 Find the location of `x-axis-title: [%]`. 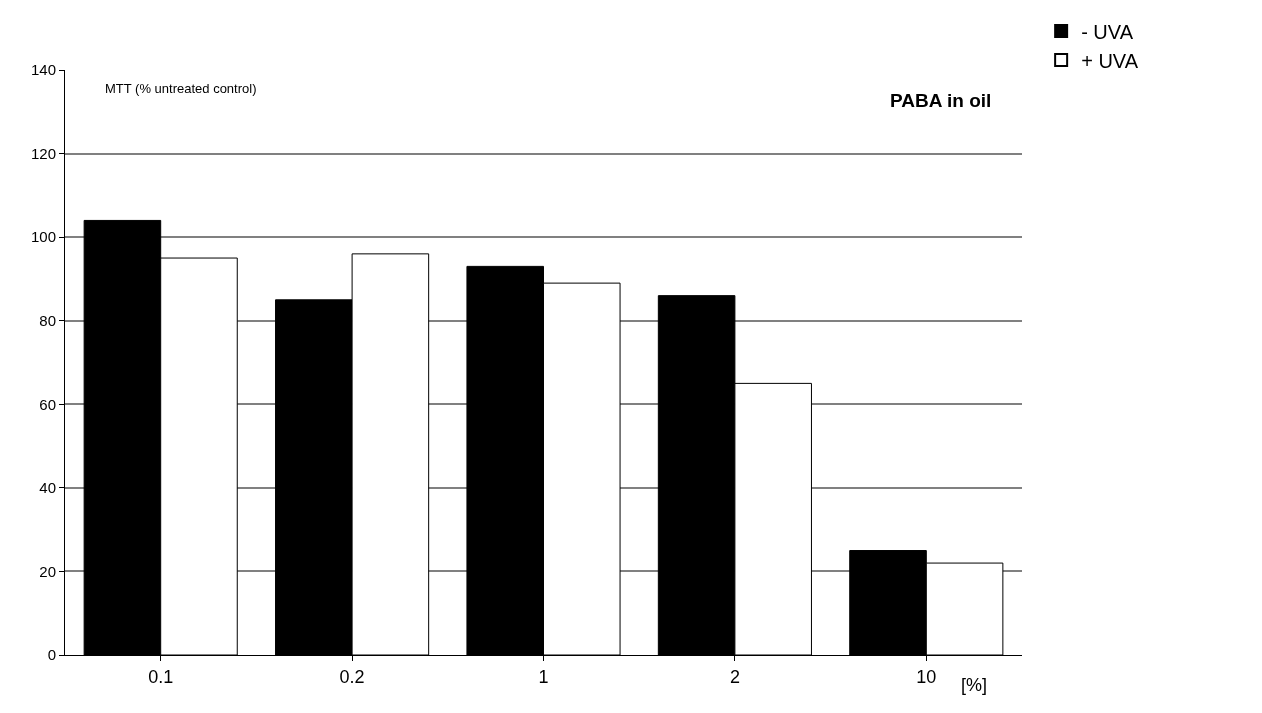

x-axis-title: [%] is located at coordinates (974, 685).